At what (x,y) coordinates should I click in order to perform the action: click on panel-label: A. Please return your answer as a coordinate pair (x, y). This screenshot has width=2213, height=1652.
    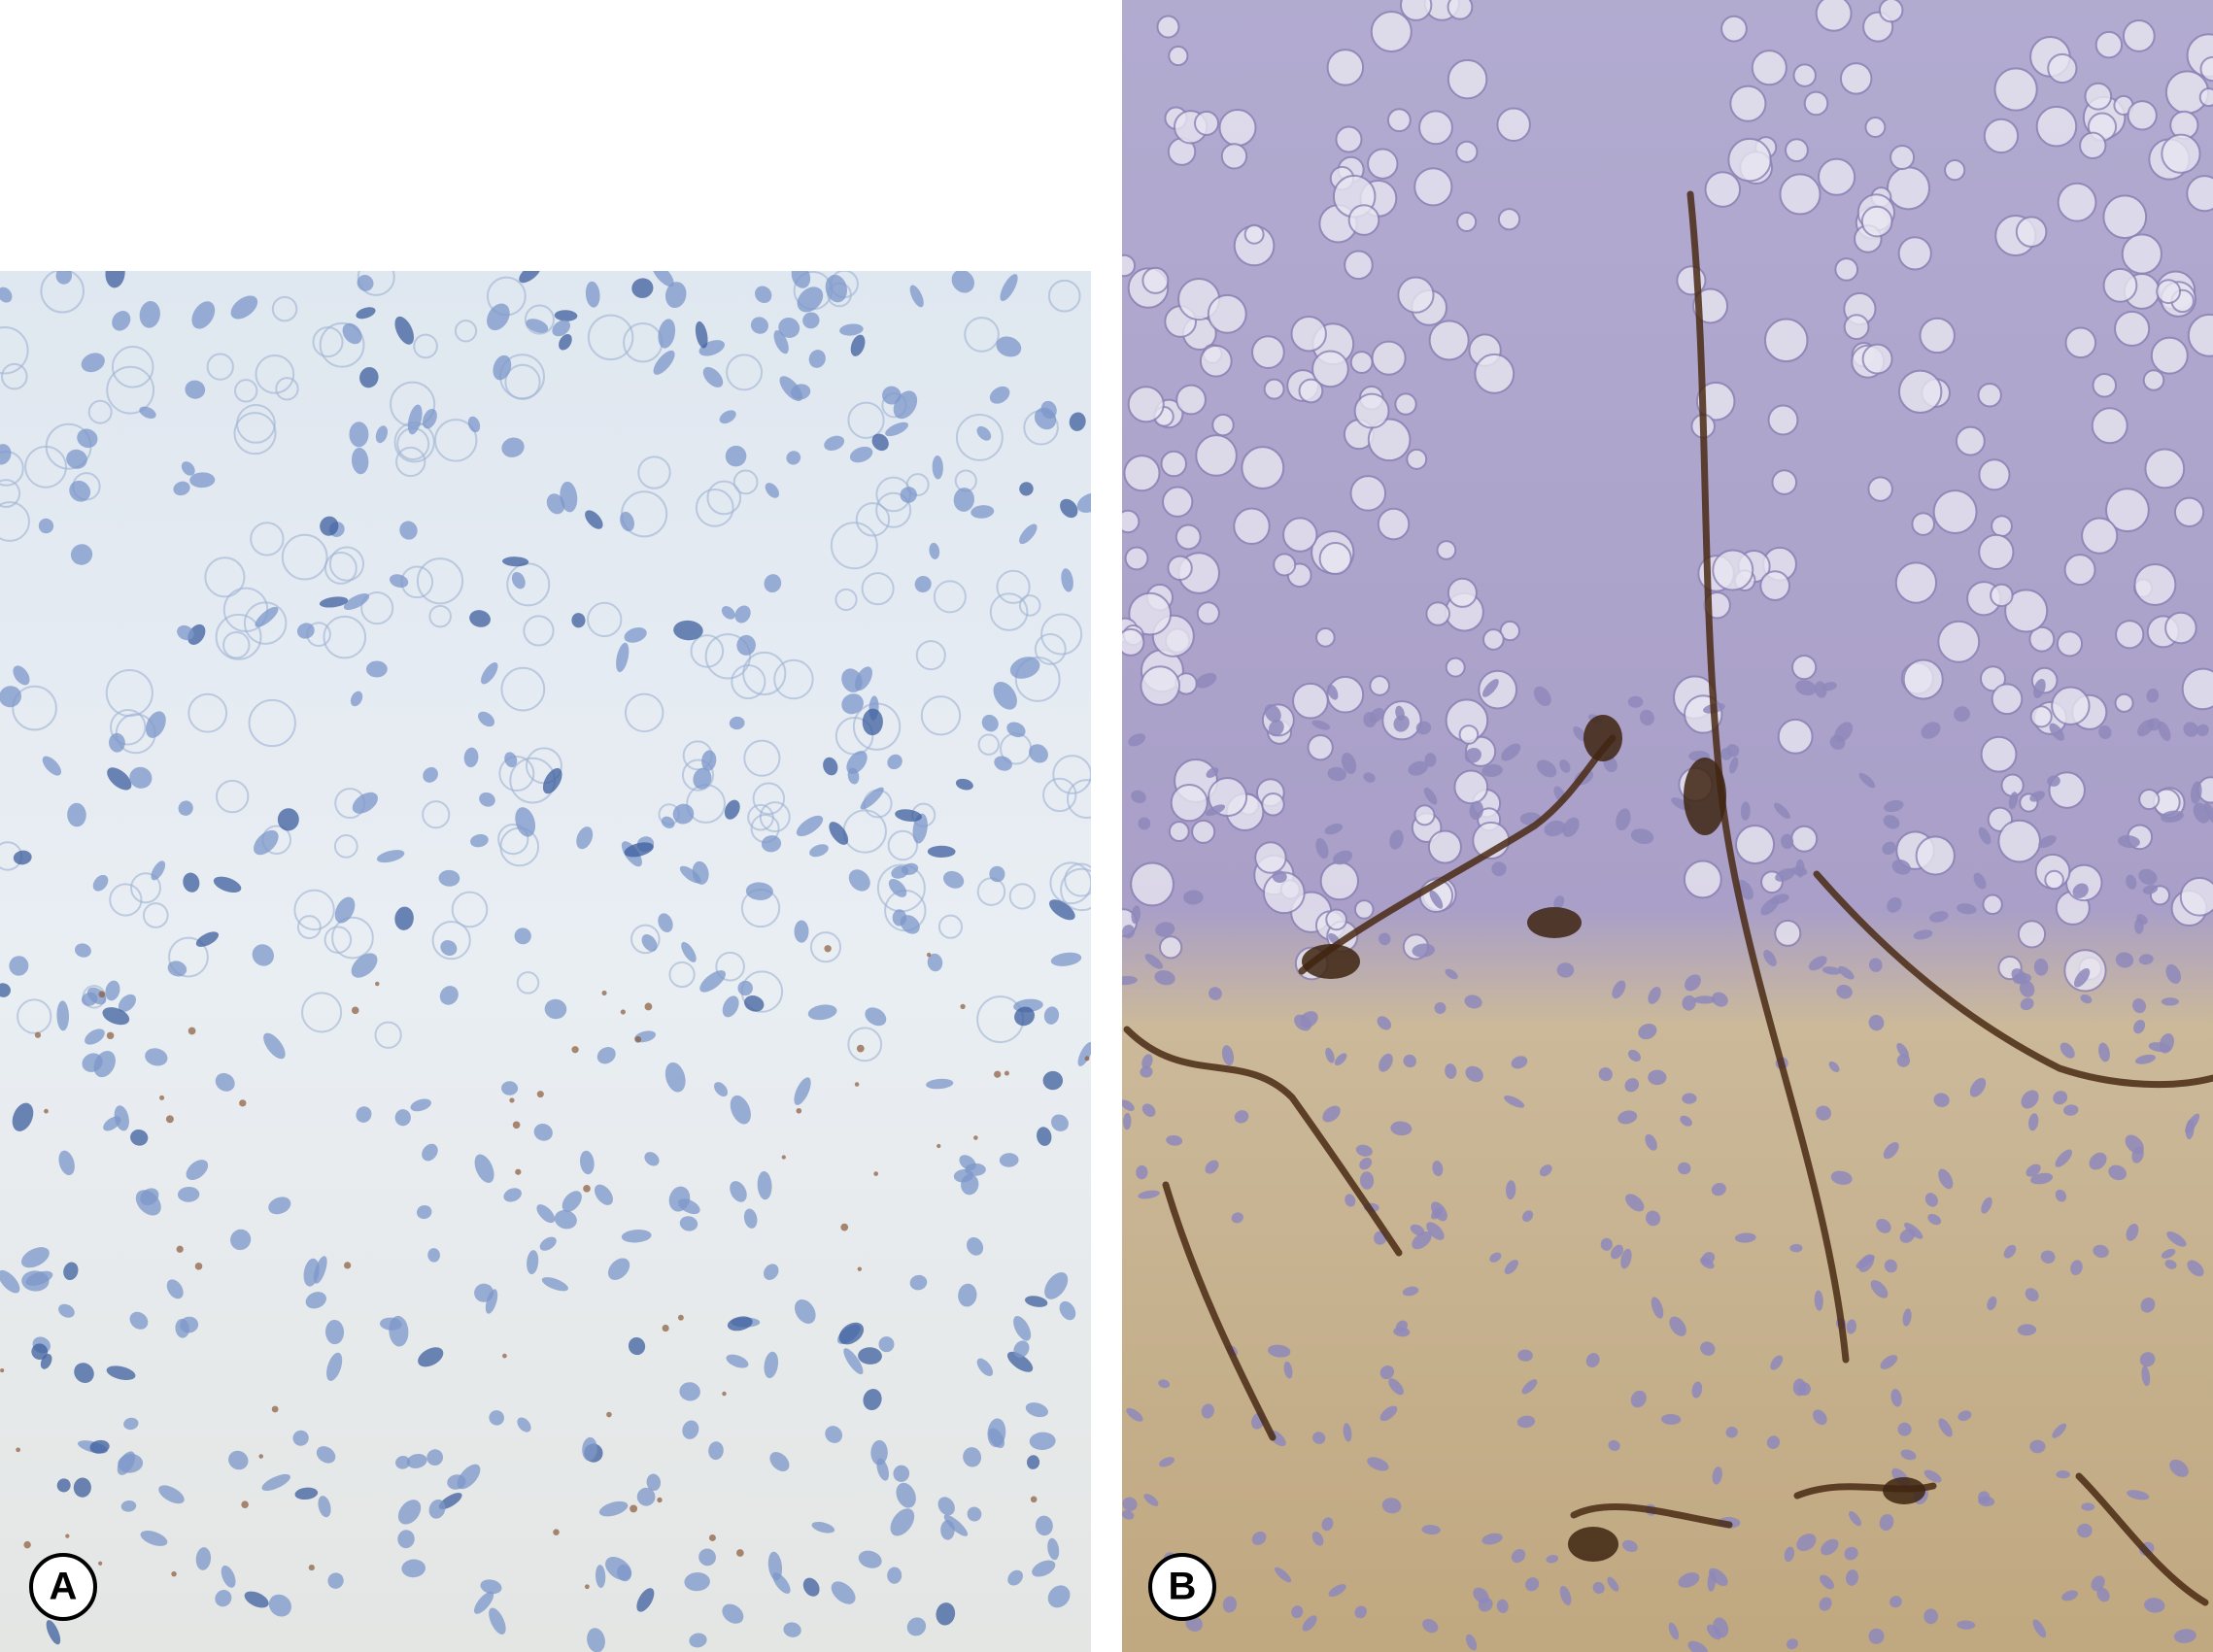
    Looking at the image, I should click on (64, 1587).